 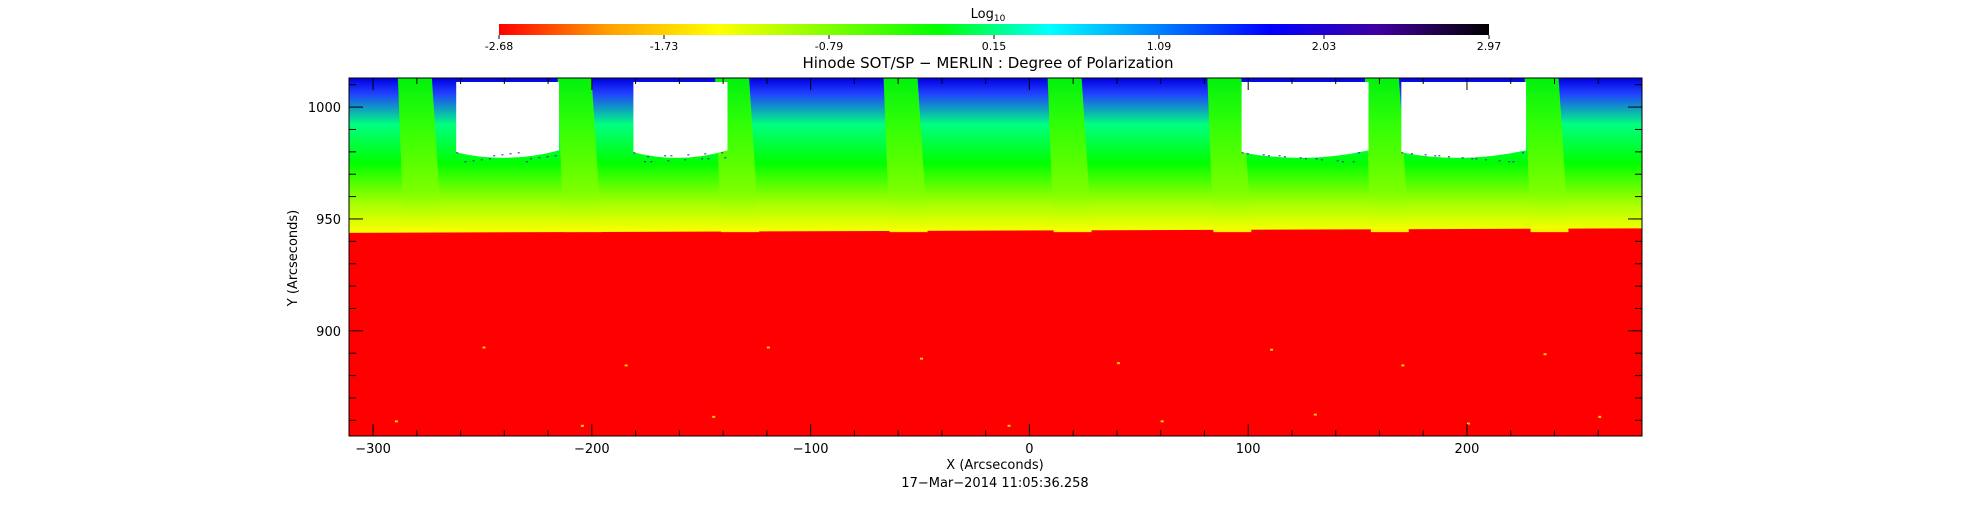 I want to click on x-tick-label: 100, so click(x=1248, y=449).